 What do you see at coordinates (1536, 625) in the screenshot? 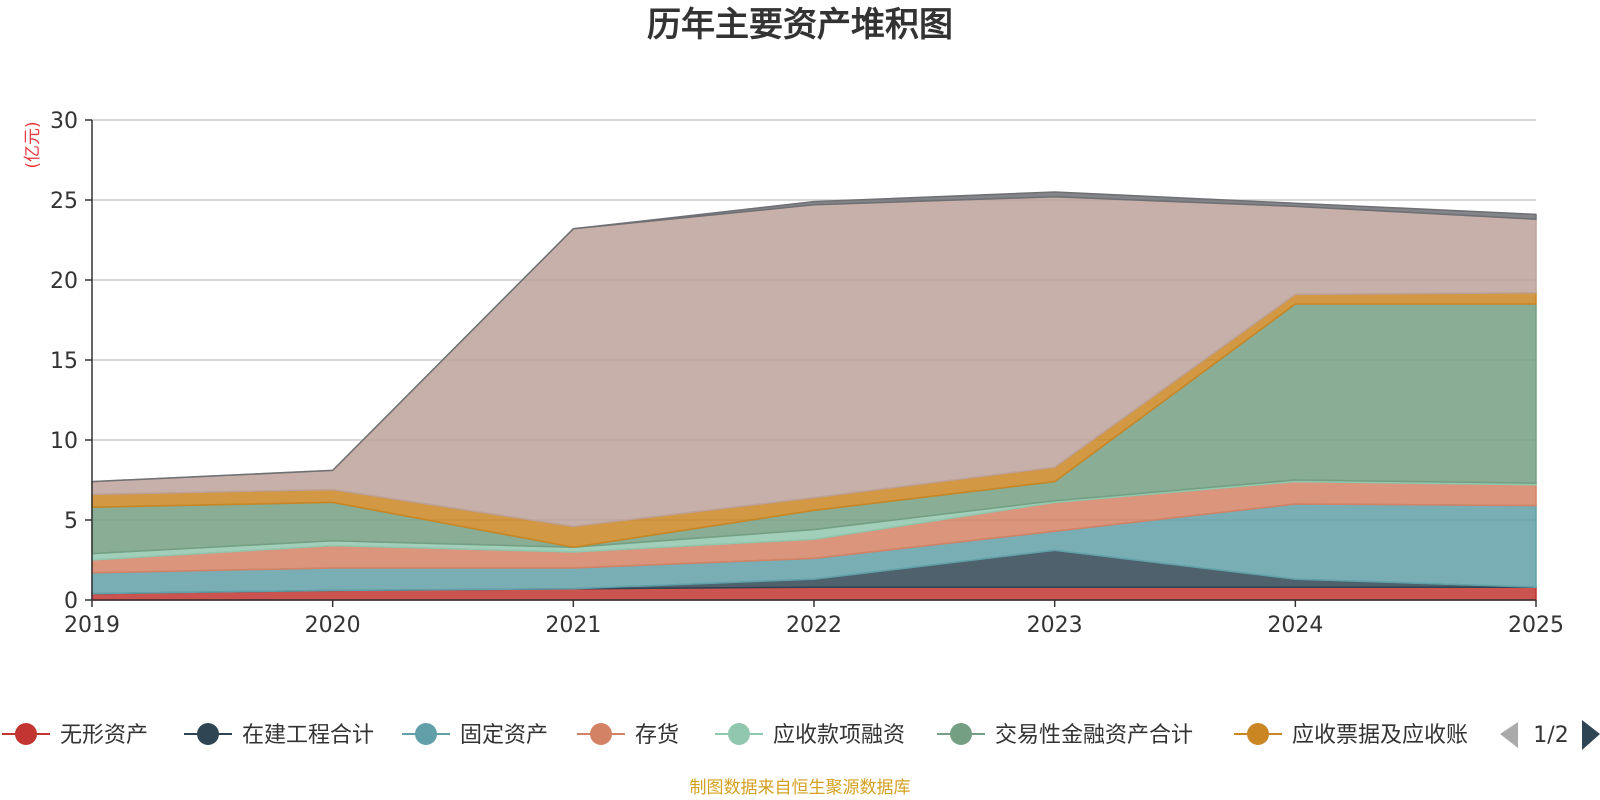
I see `x-tick-label: 2025` at bounding box center [1536, 625].